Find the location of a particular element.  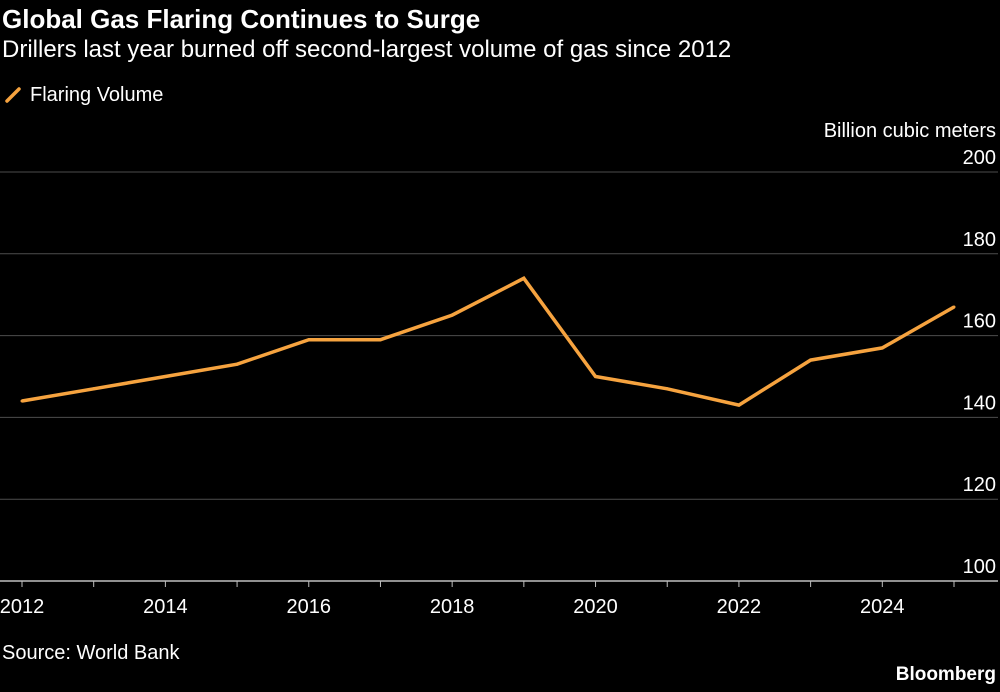

legend: Flaring Volume is located at coordinates (83, 95).